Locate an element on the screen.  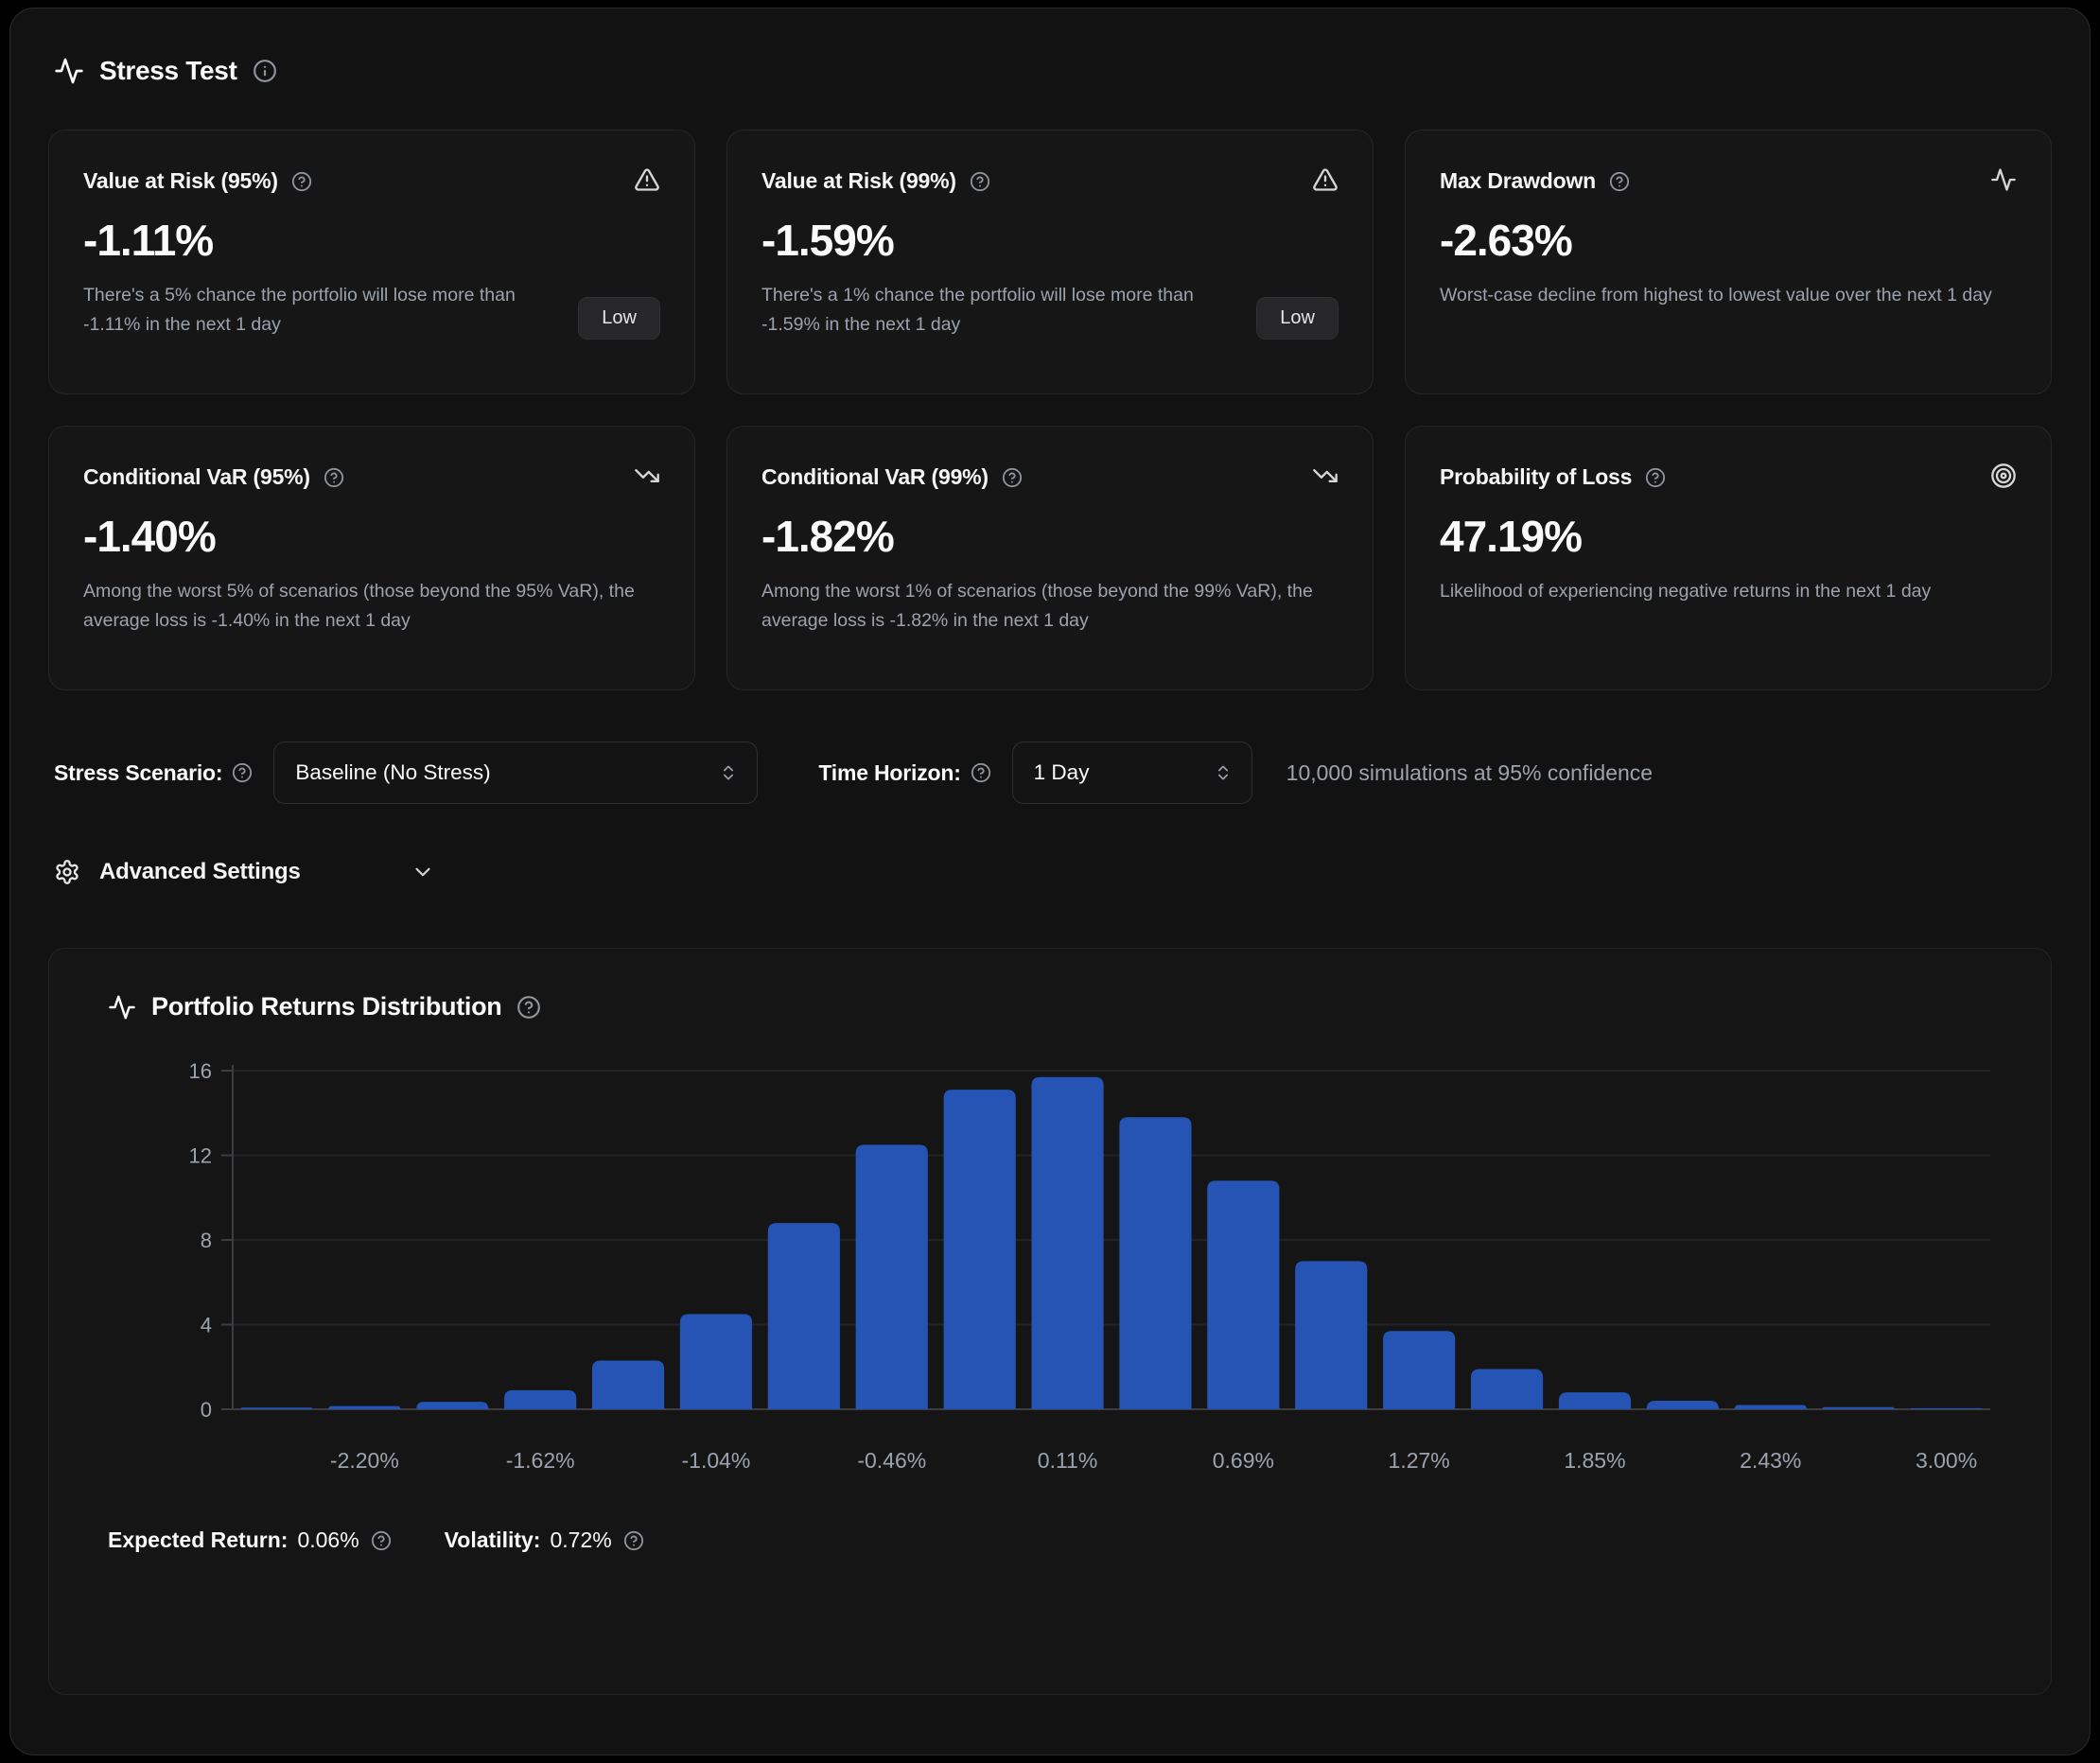
chart-footer: Expected Return: 0.06% Volatility: 0.72% is located at coordinates (1045, 1540).